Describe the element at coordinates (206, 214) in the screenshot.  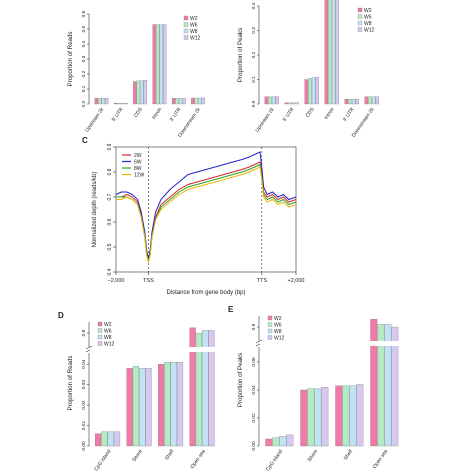
I see `series-line` at that location.